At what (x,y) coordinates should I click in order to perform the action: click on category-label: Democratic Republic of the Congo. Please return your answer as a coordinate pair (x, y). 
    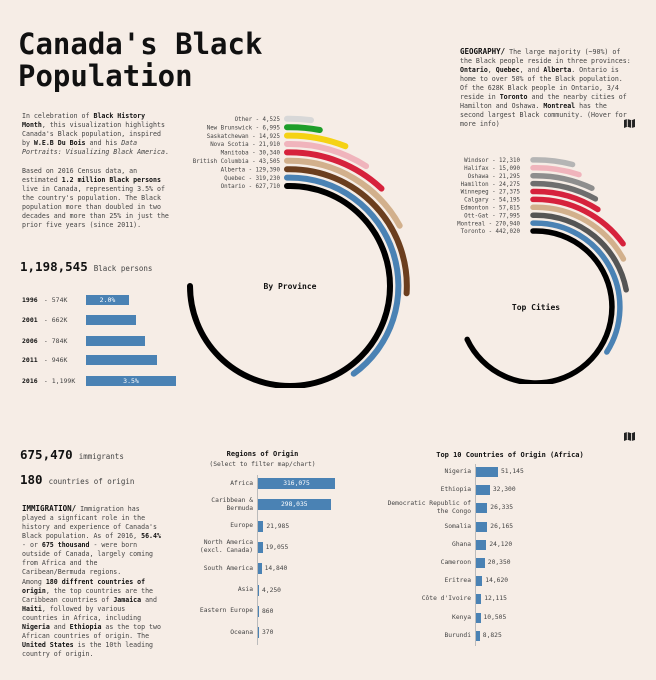
    Looking at the image, I should click on (429, 508).